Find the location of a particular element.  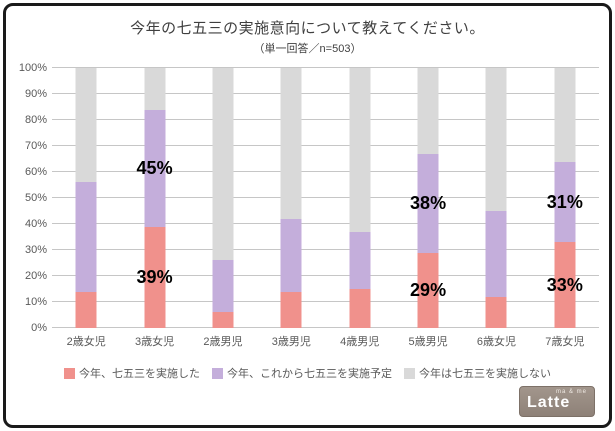

bar-slot: 38% 29% is located at coordinates (428, 198).